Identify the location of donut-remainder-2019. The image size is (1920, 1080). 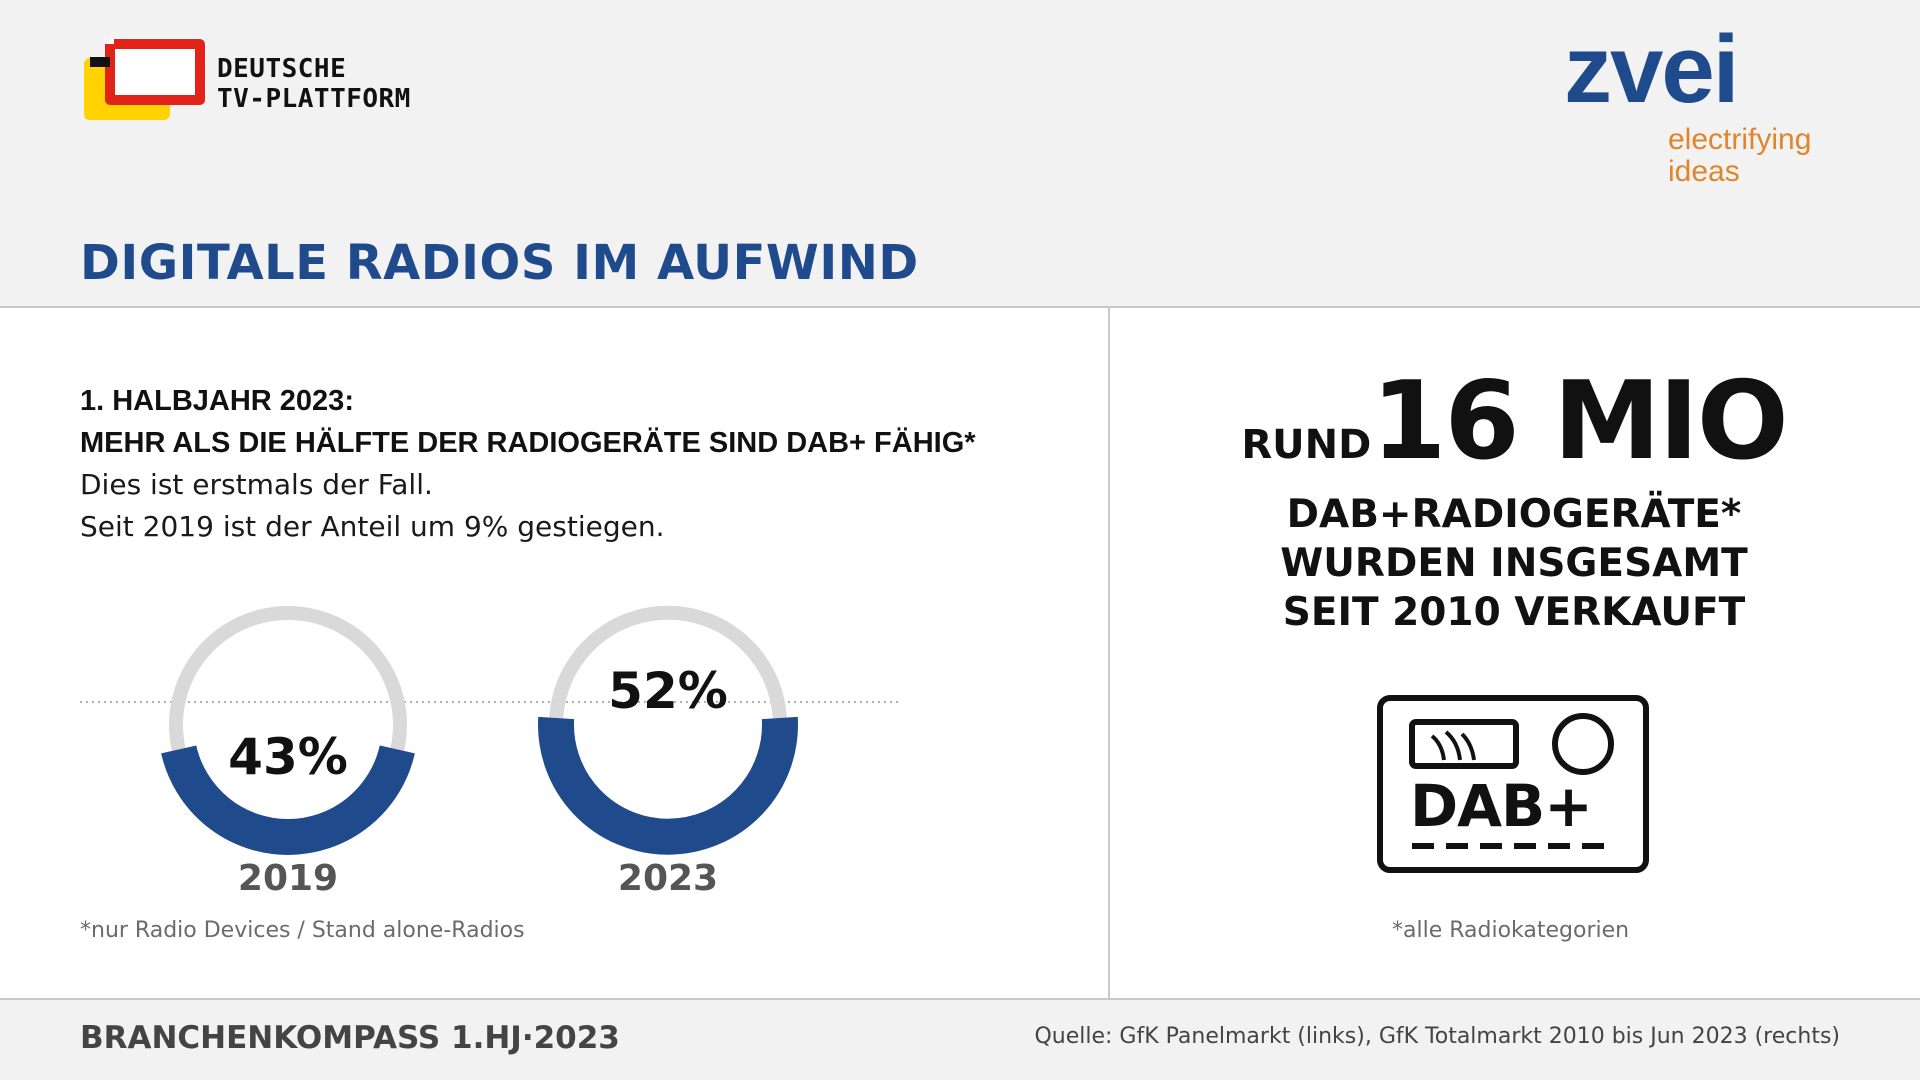
(288, 678).